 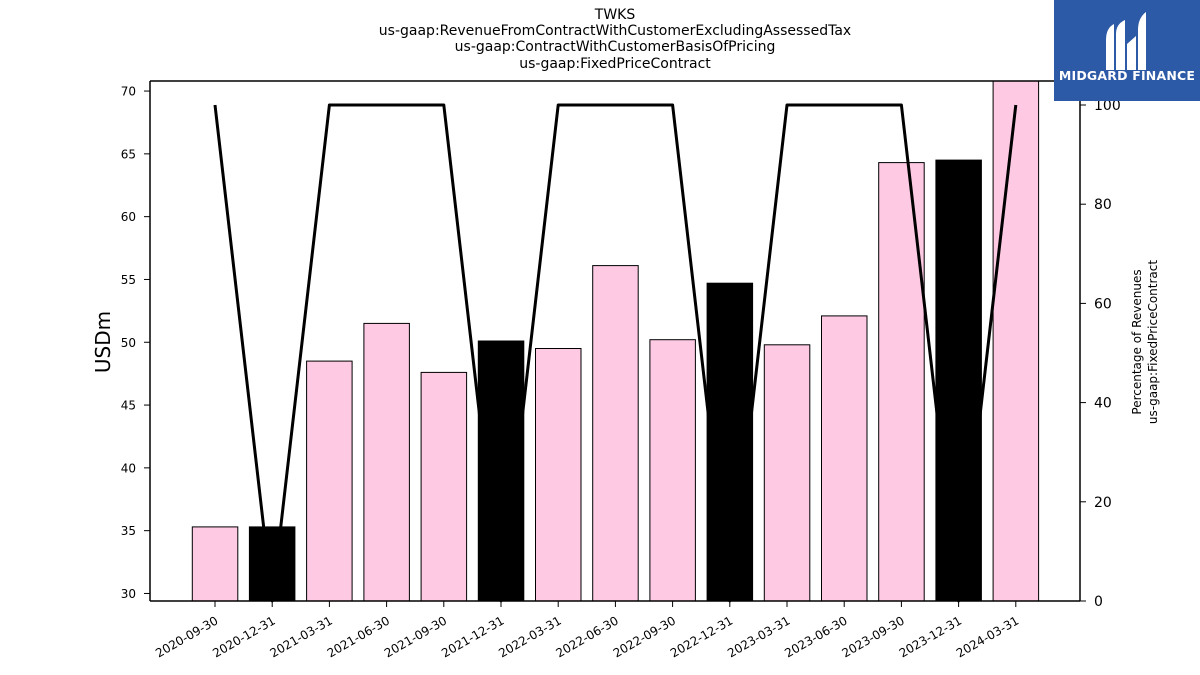 What do you see at coordinates (701, 636) in the screenshot?
I see `x-tick-label: 2022-12-31` at bounding box center [701, 636].